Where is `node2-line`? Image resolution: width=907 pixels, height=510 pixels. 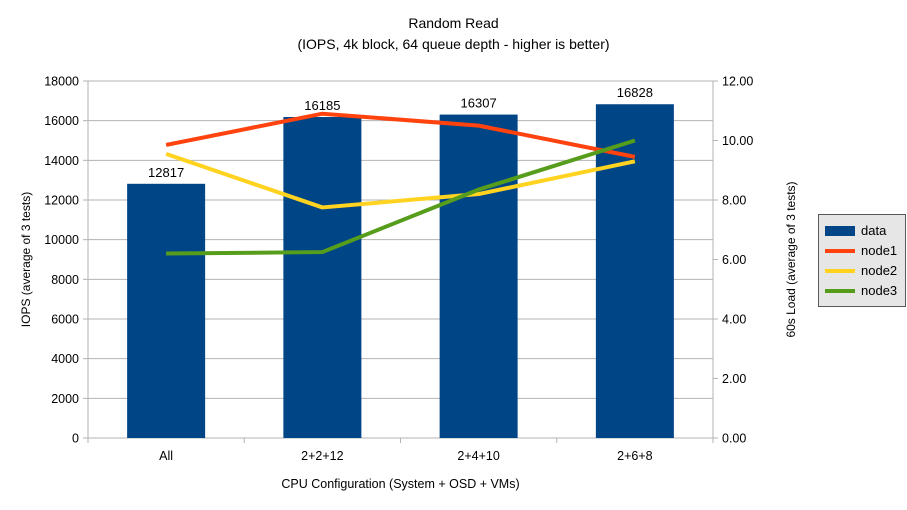
node2-line is located at coordinates (400, 180).